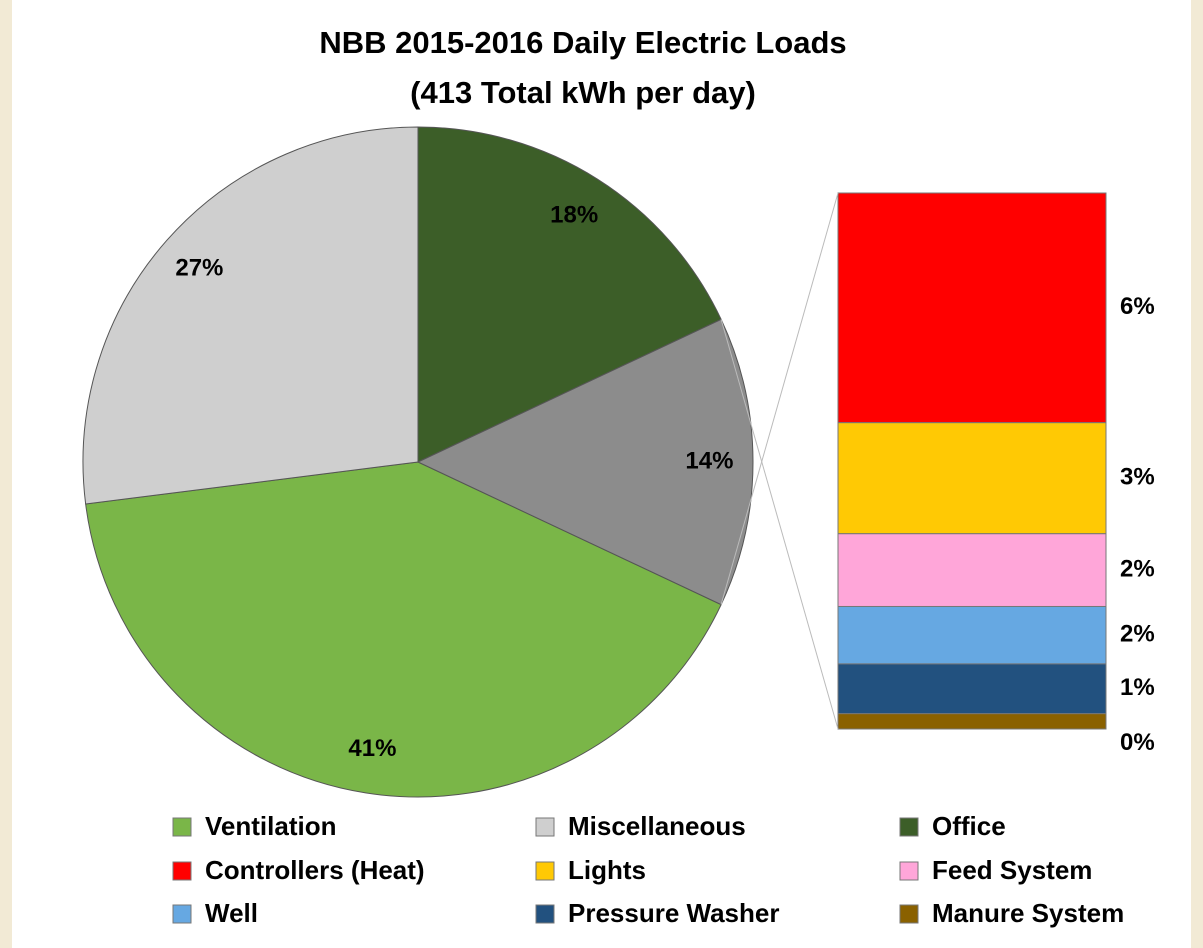  I want to click on data-label: 3%, so click(1137, 477).